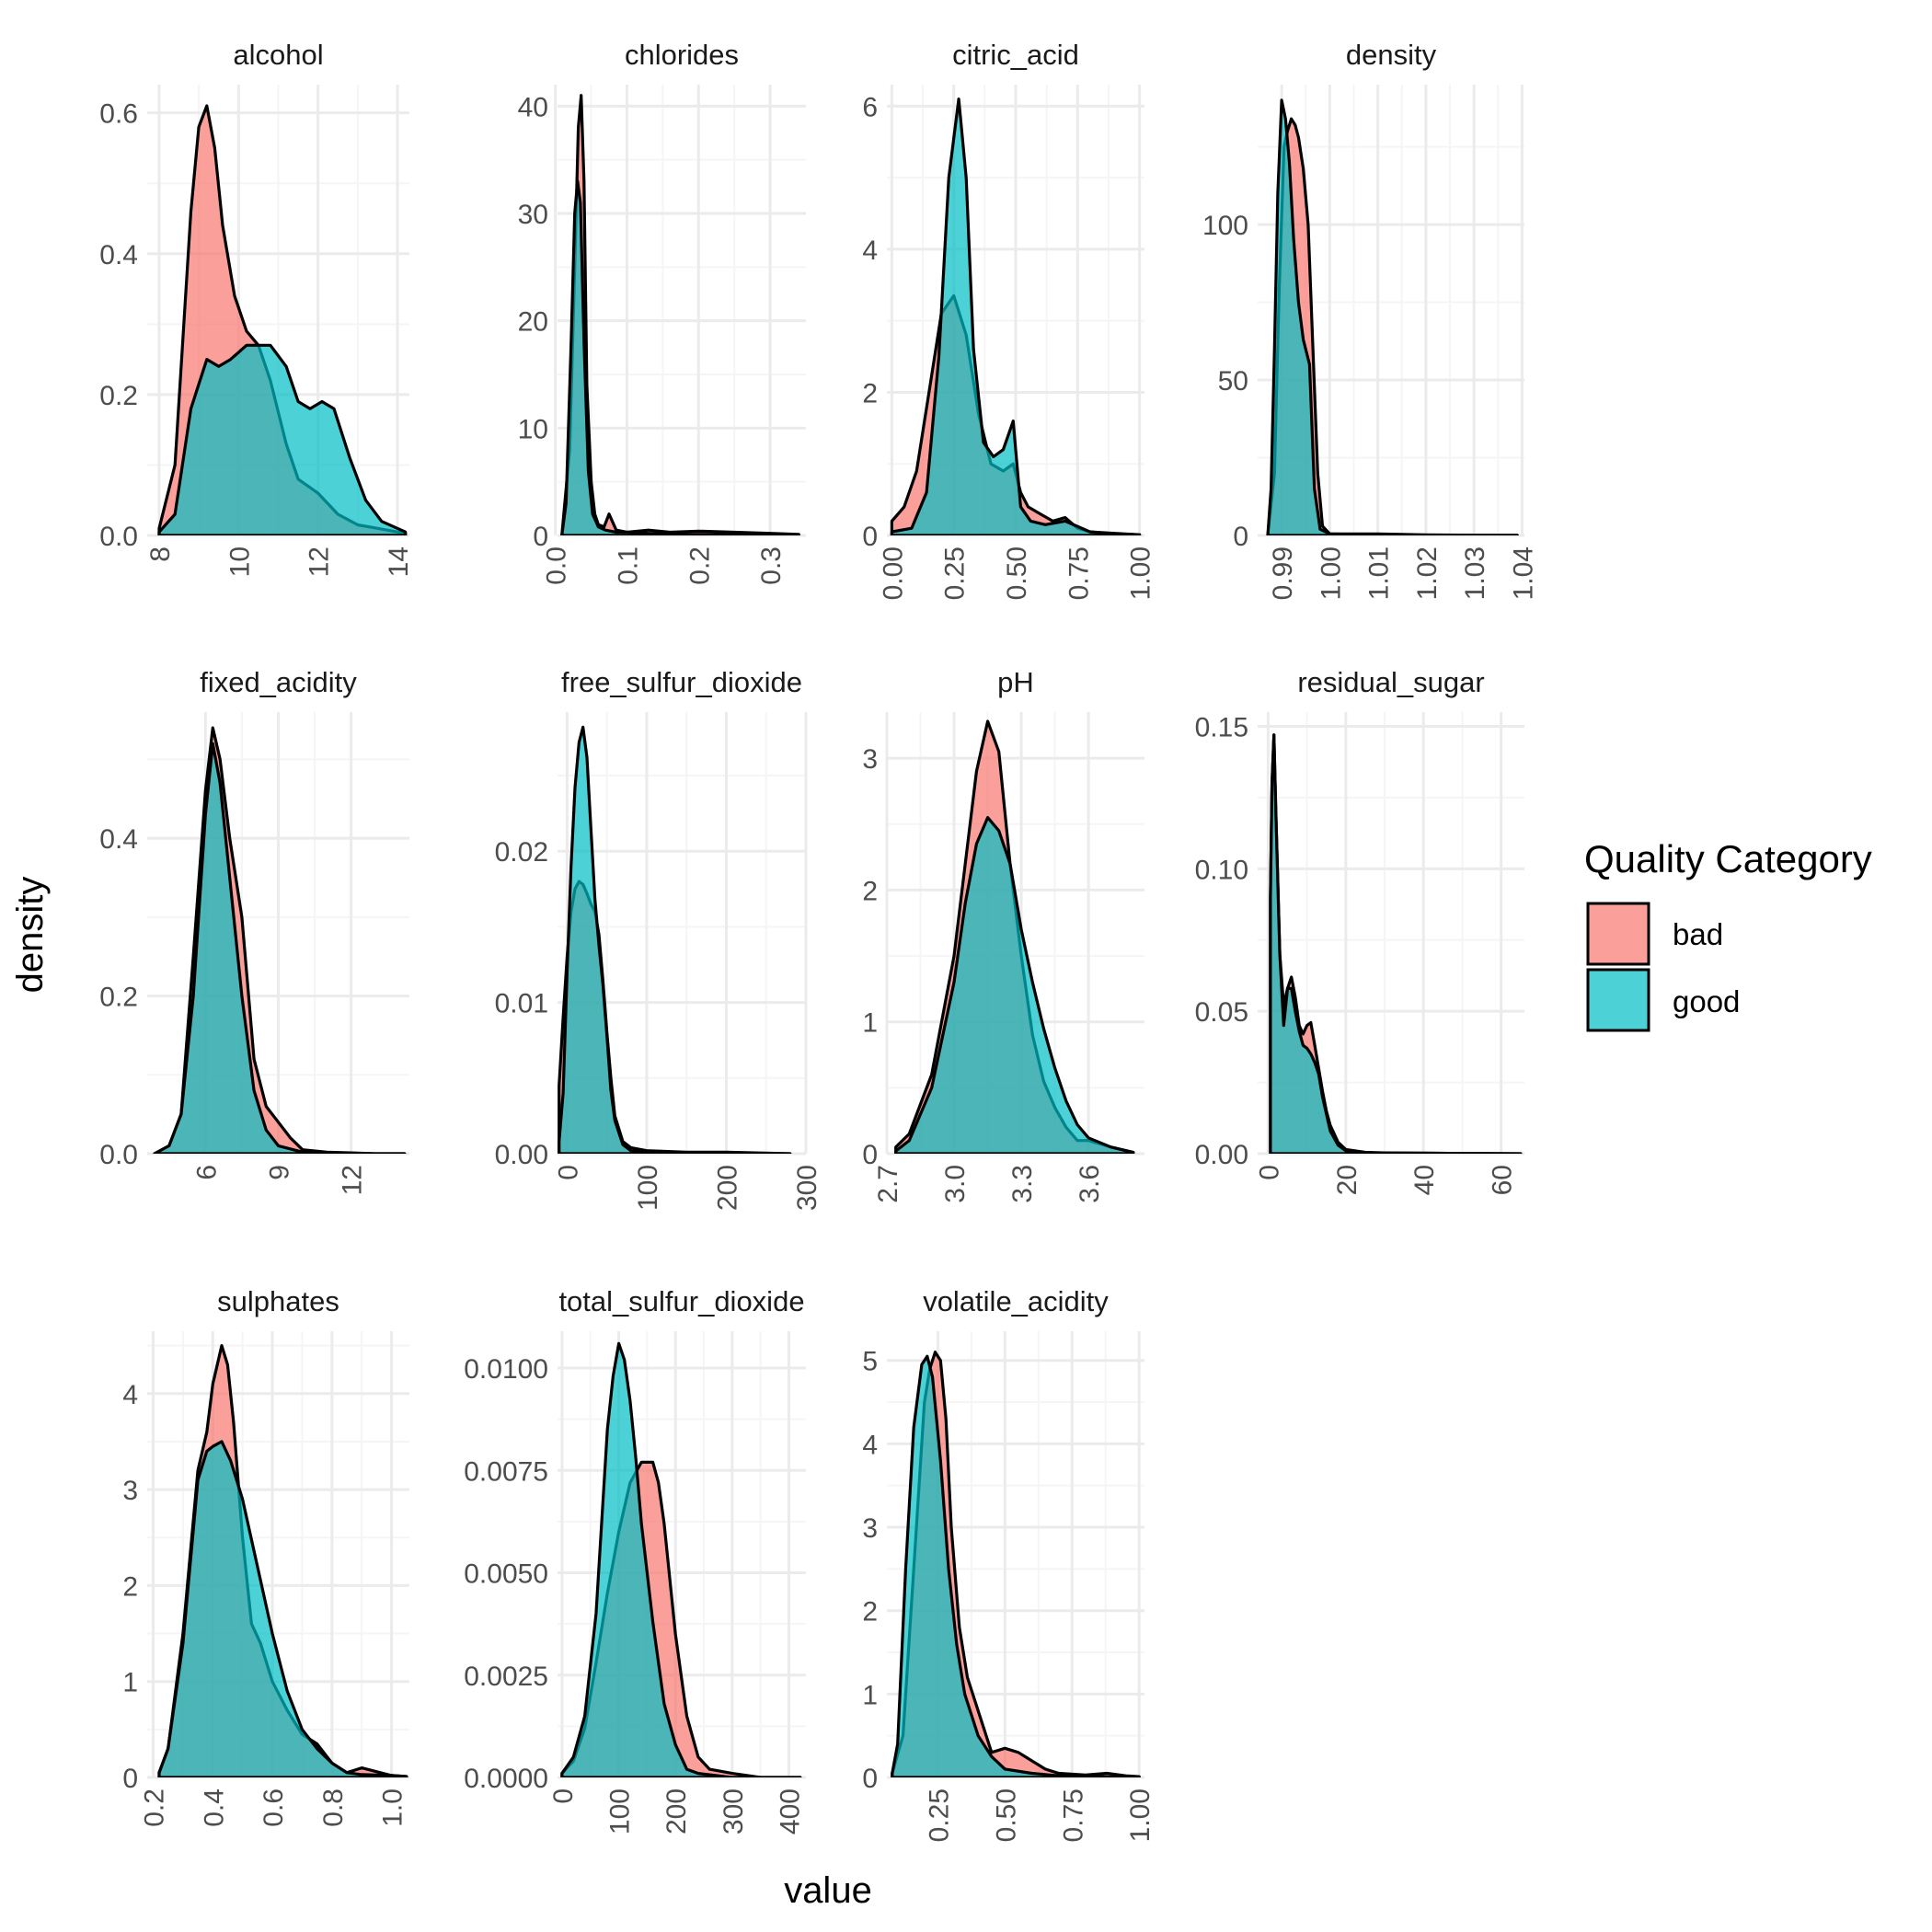 This screenshot has width=1932, height=1932. I want to click on x-tick-label: 1.04, so click(1523, 573).